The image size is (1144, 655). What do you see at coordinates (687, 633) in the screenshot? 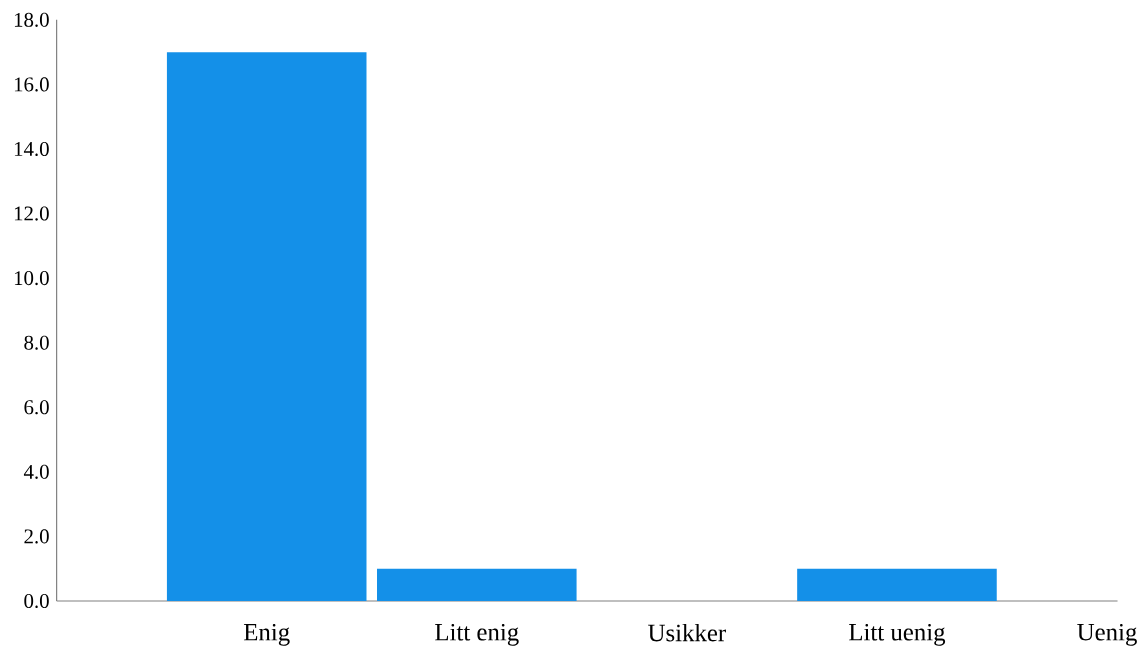
I see `x-tick-label: Usikker` at bounding box center [687, 633].